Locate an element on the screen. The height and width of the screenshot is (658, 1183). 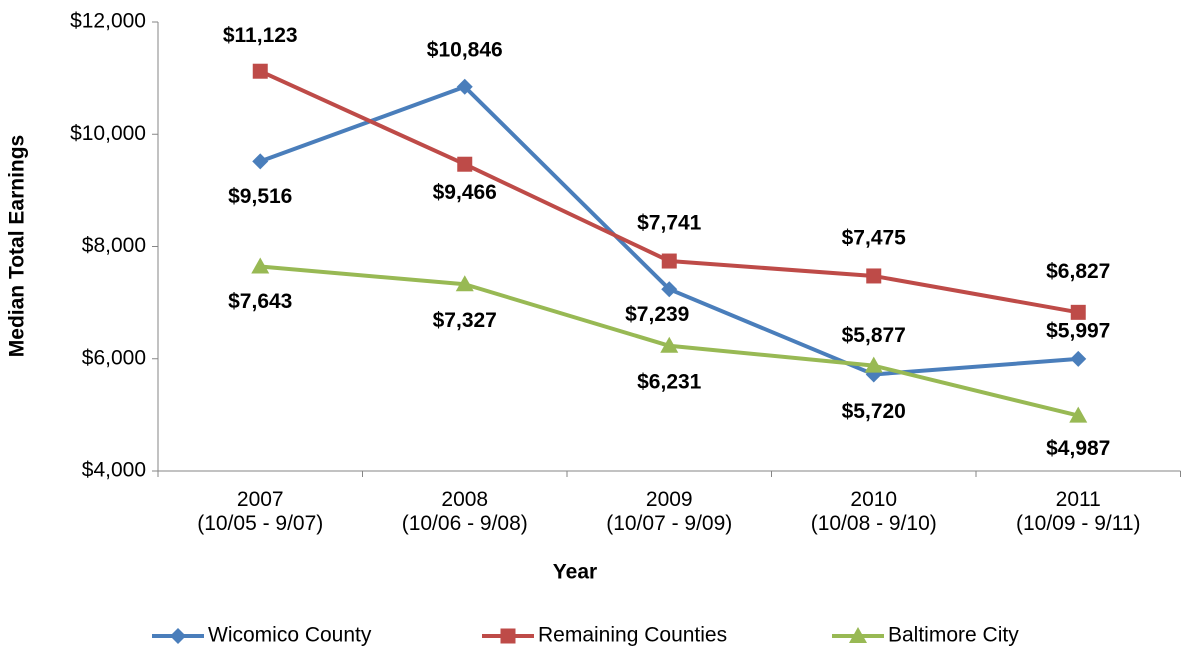
value-label: $5,877 is located at coordinates (874, 335).